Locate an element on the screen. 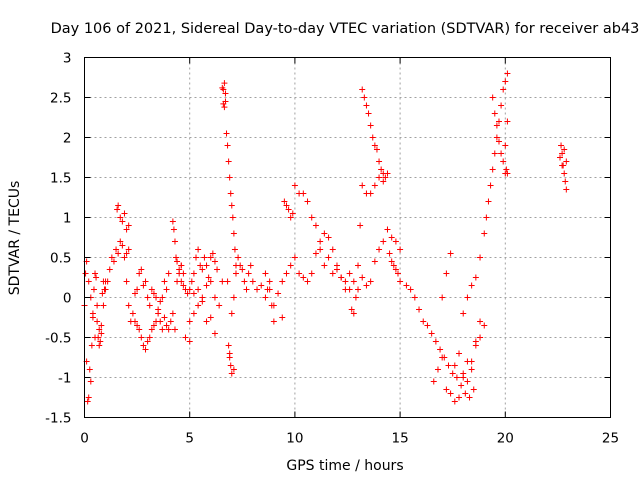  x-tick-labels: 0 5 10 15 20 25 is located at coordinates (349, 439).